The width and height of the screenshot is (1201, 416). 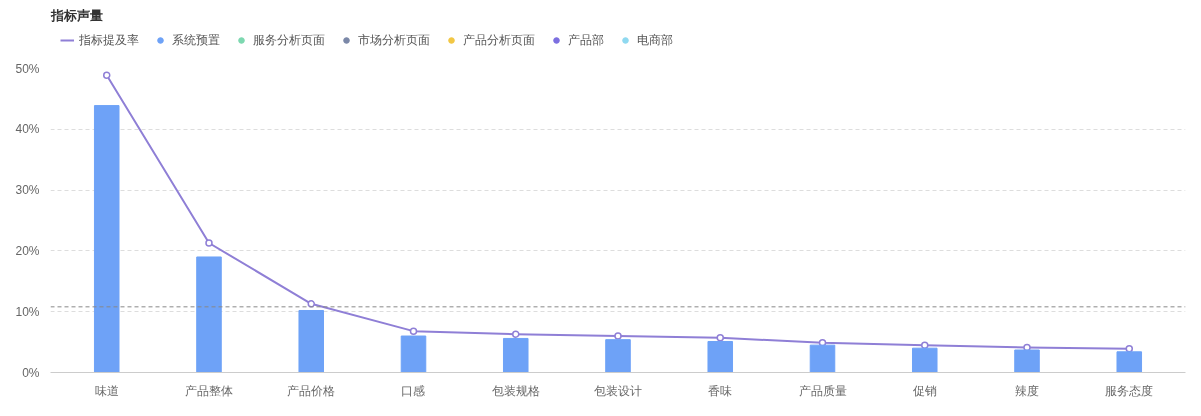 I want to click on legend-label: 市场分析页面, so click(x=394, y=40).